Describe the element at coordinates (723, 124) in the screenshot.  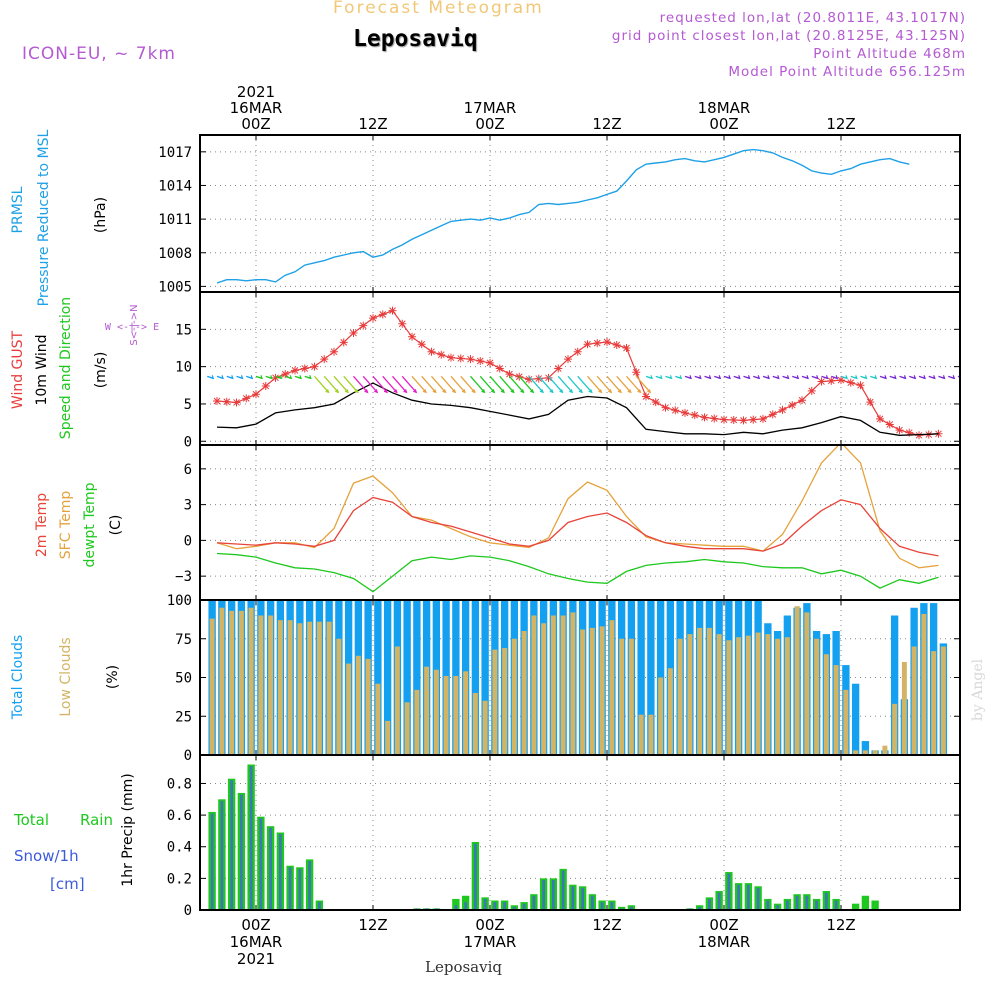
I see `top-time-label: 00Z` at that location.